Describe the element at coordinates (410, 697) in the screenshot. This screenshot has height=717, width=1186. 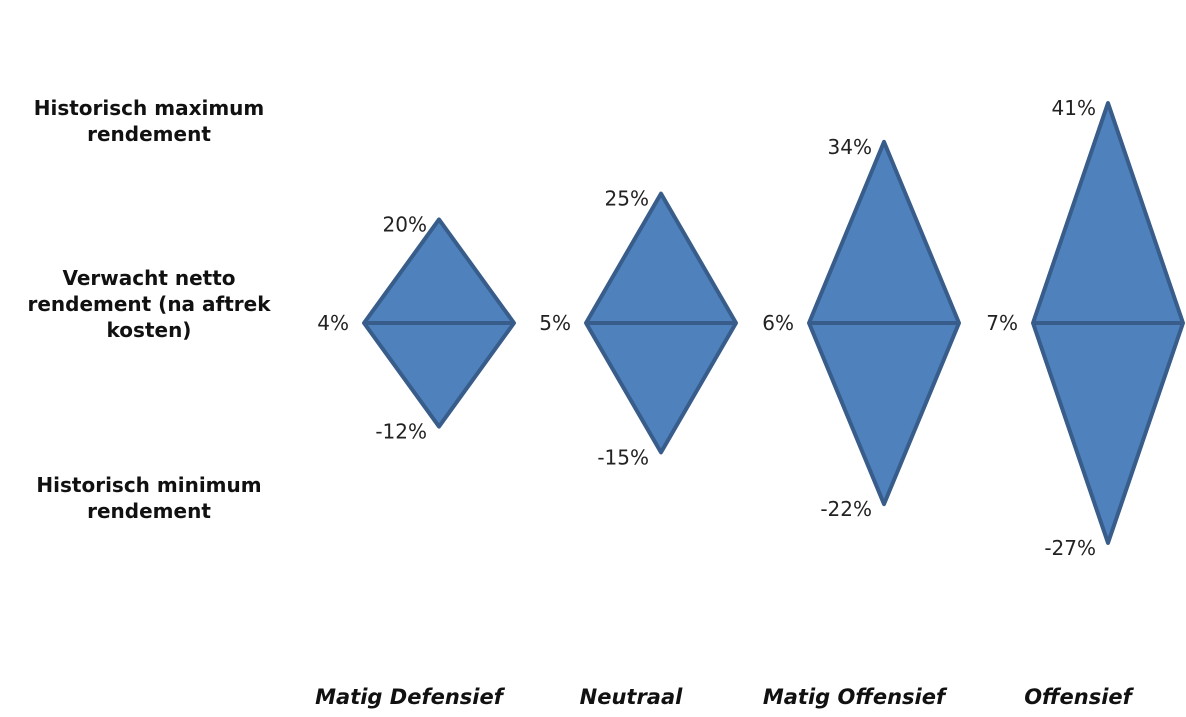
I see `category-label-1: Matig Defensief` at that location.